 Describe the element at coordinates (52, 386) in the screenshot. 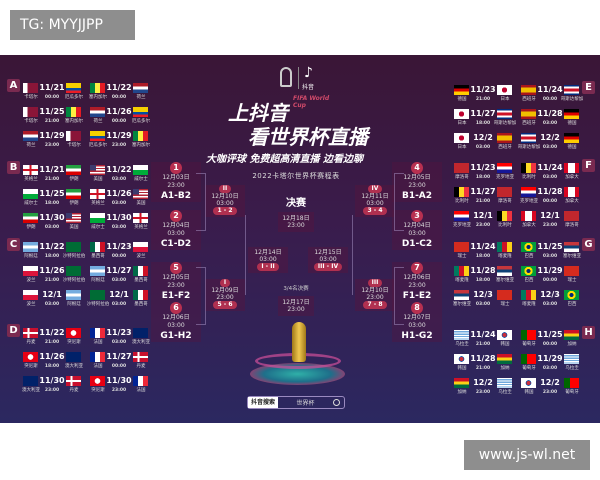

I see `match-card: 11/30 澳大利亚 23:00 丹麦` at that location.